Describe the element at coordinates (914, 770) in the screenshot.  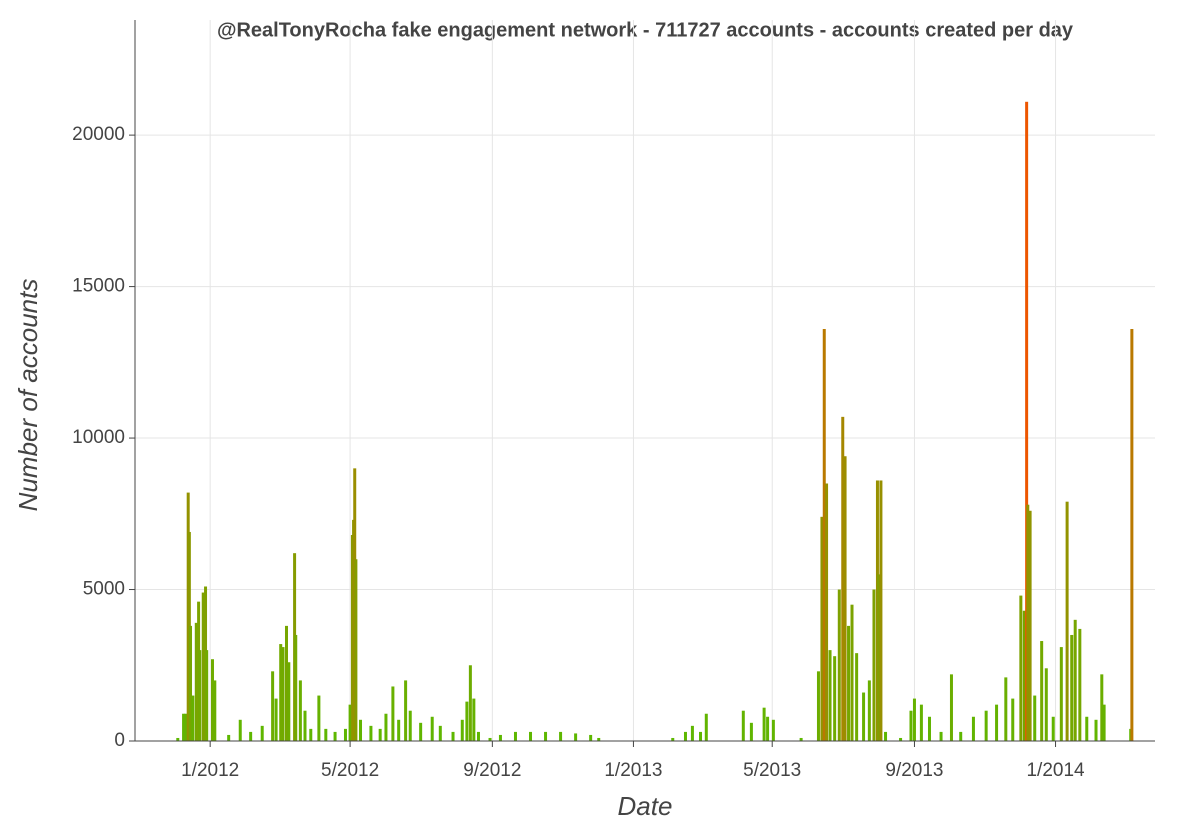
I see `x-tick-label: 9/2013` at that location.